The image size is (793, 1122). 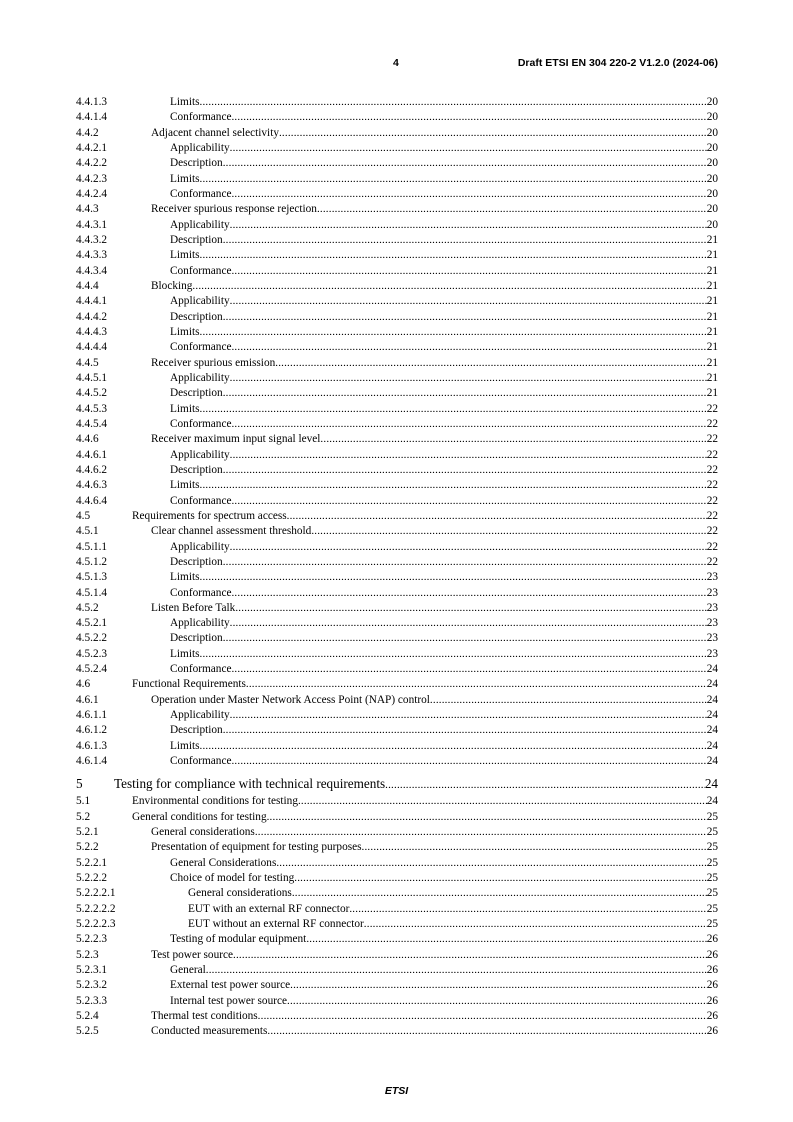 I want to click on toc-entry: 4.4.6.1 Applicability 22, so click(x=397, y=455).